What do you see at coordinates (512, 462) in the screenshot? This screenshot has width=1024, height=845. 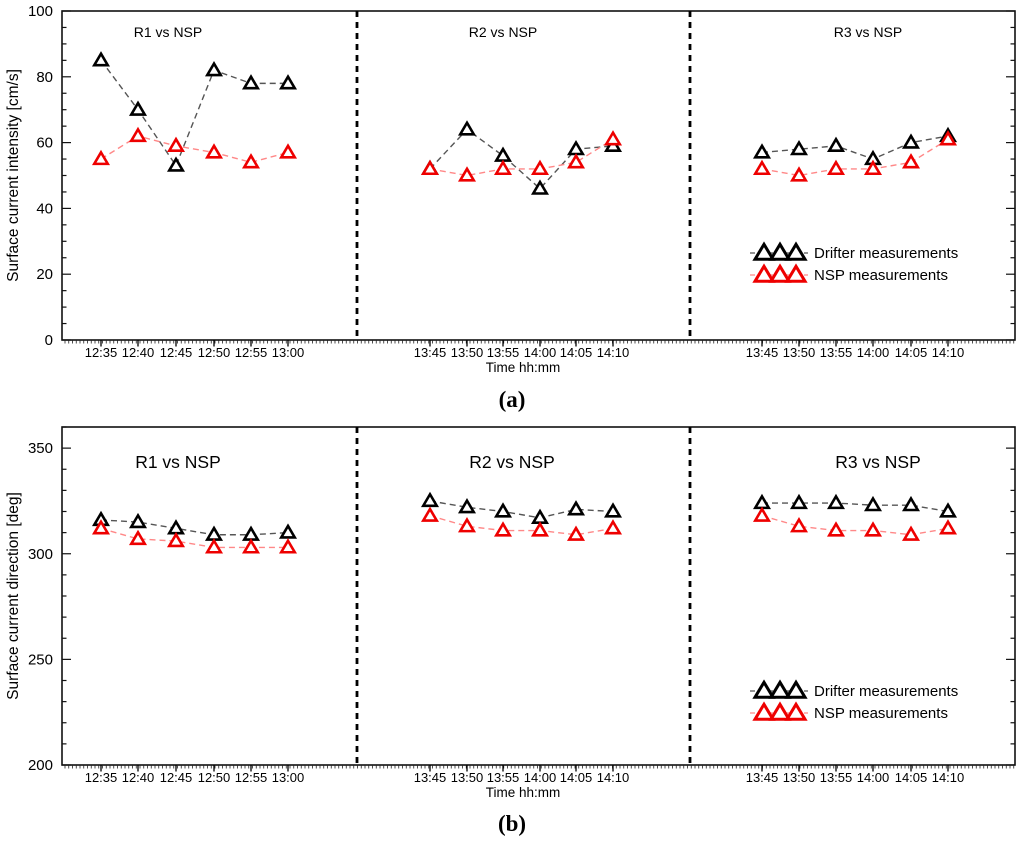 I see `section-title: R2 vs NSP` at bounding box center [512, 462].